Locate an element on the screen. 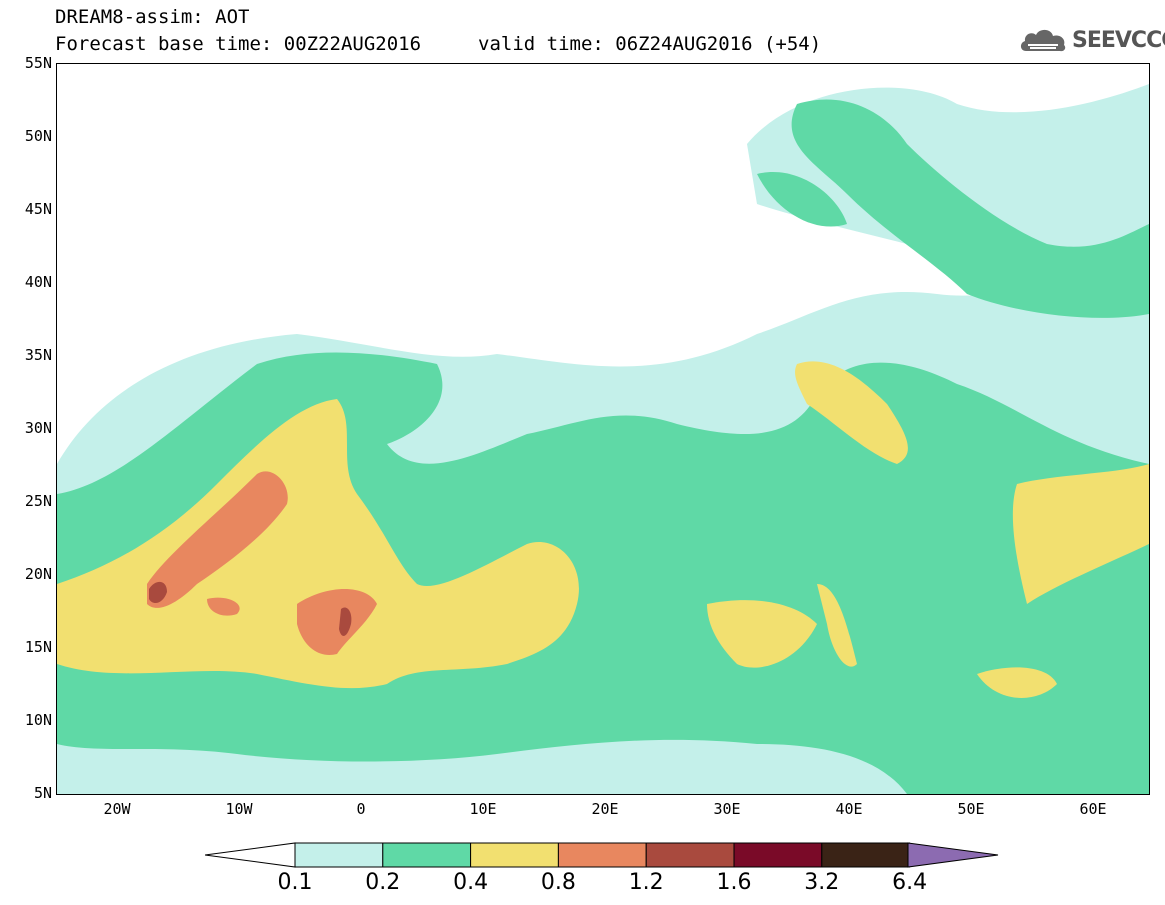  colorbar-label: 0.4 is located at coordinates (471, 882).